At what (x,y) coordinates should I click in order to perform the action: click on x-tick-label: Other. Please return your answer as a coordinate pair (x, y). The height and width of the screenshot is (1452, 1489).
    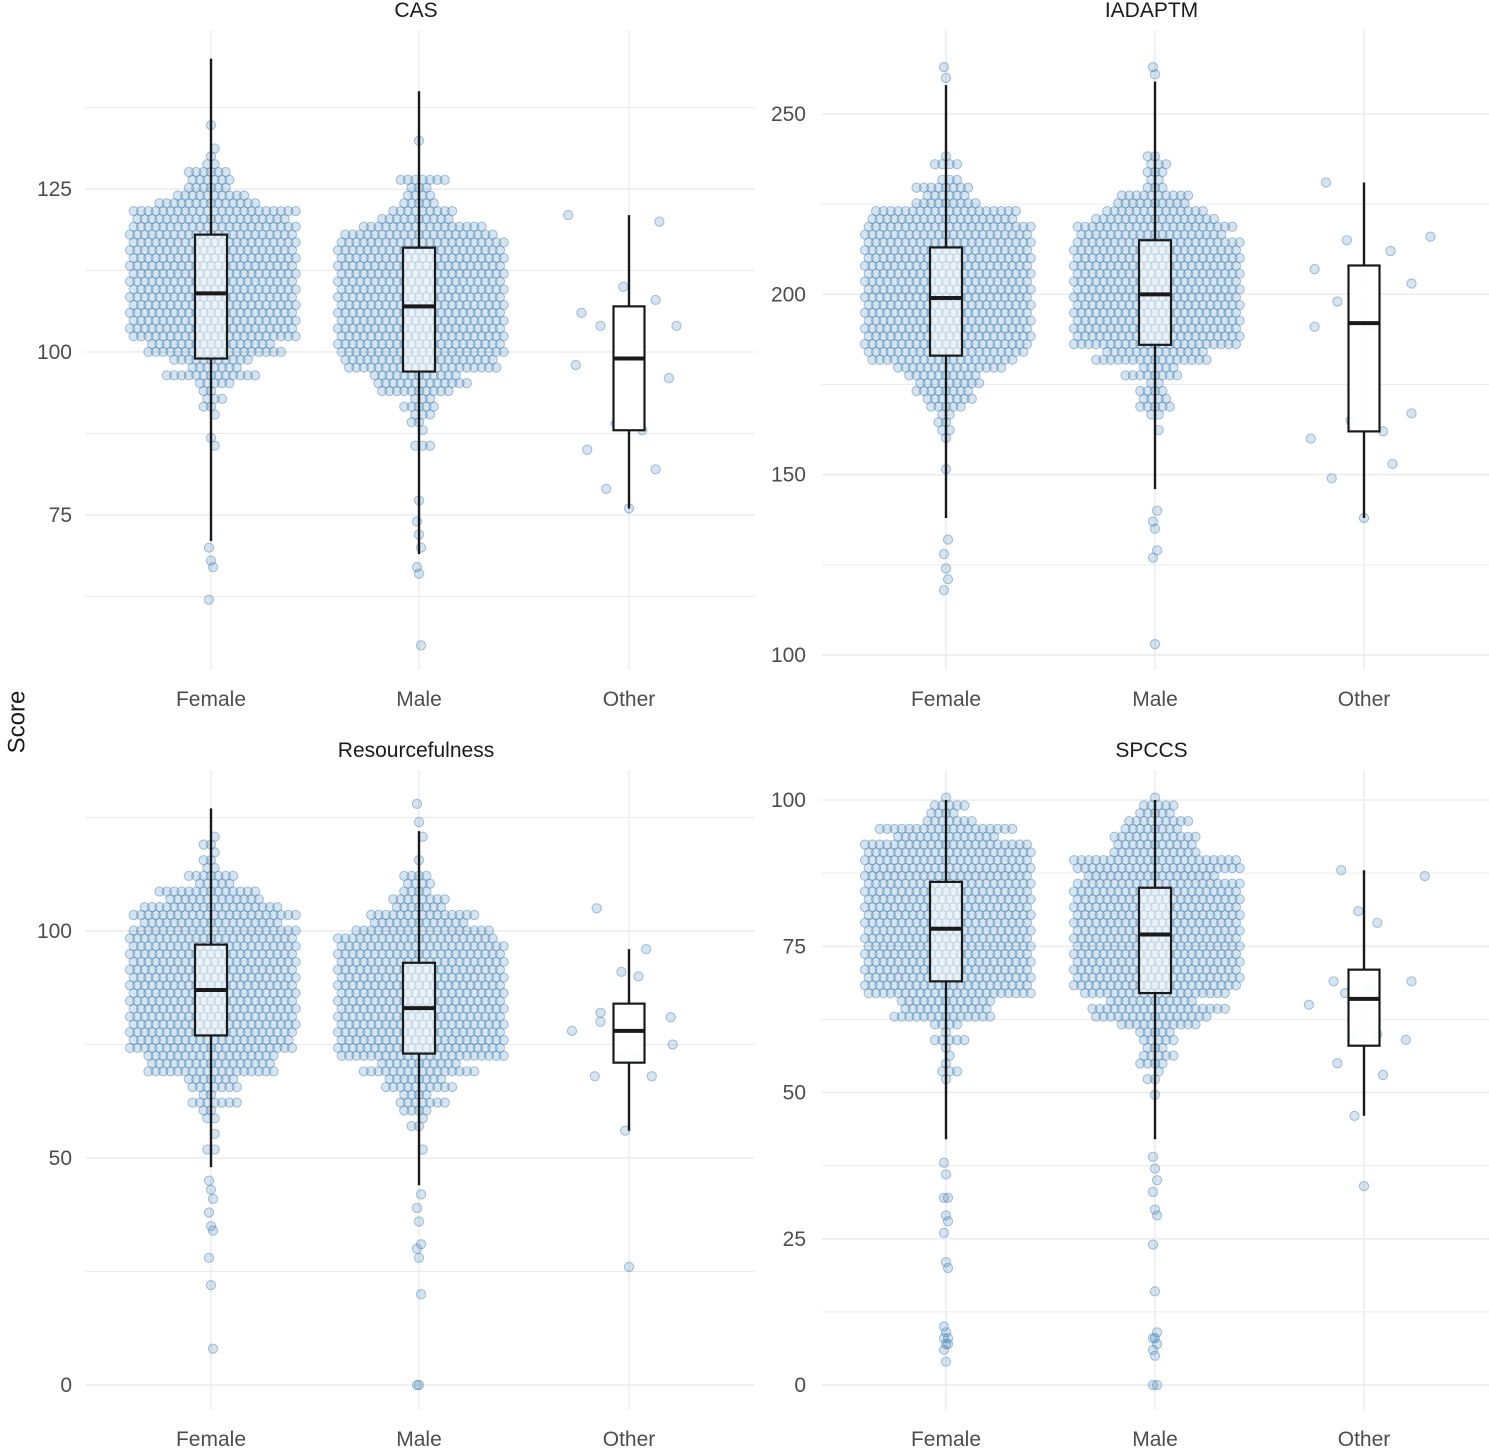
    Looking at the image, I should click on (629, 1437).